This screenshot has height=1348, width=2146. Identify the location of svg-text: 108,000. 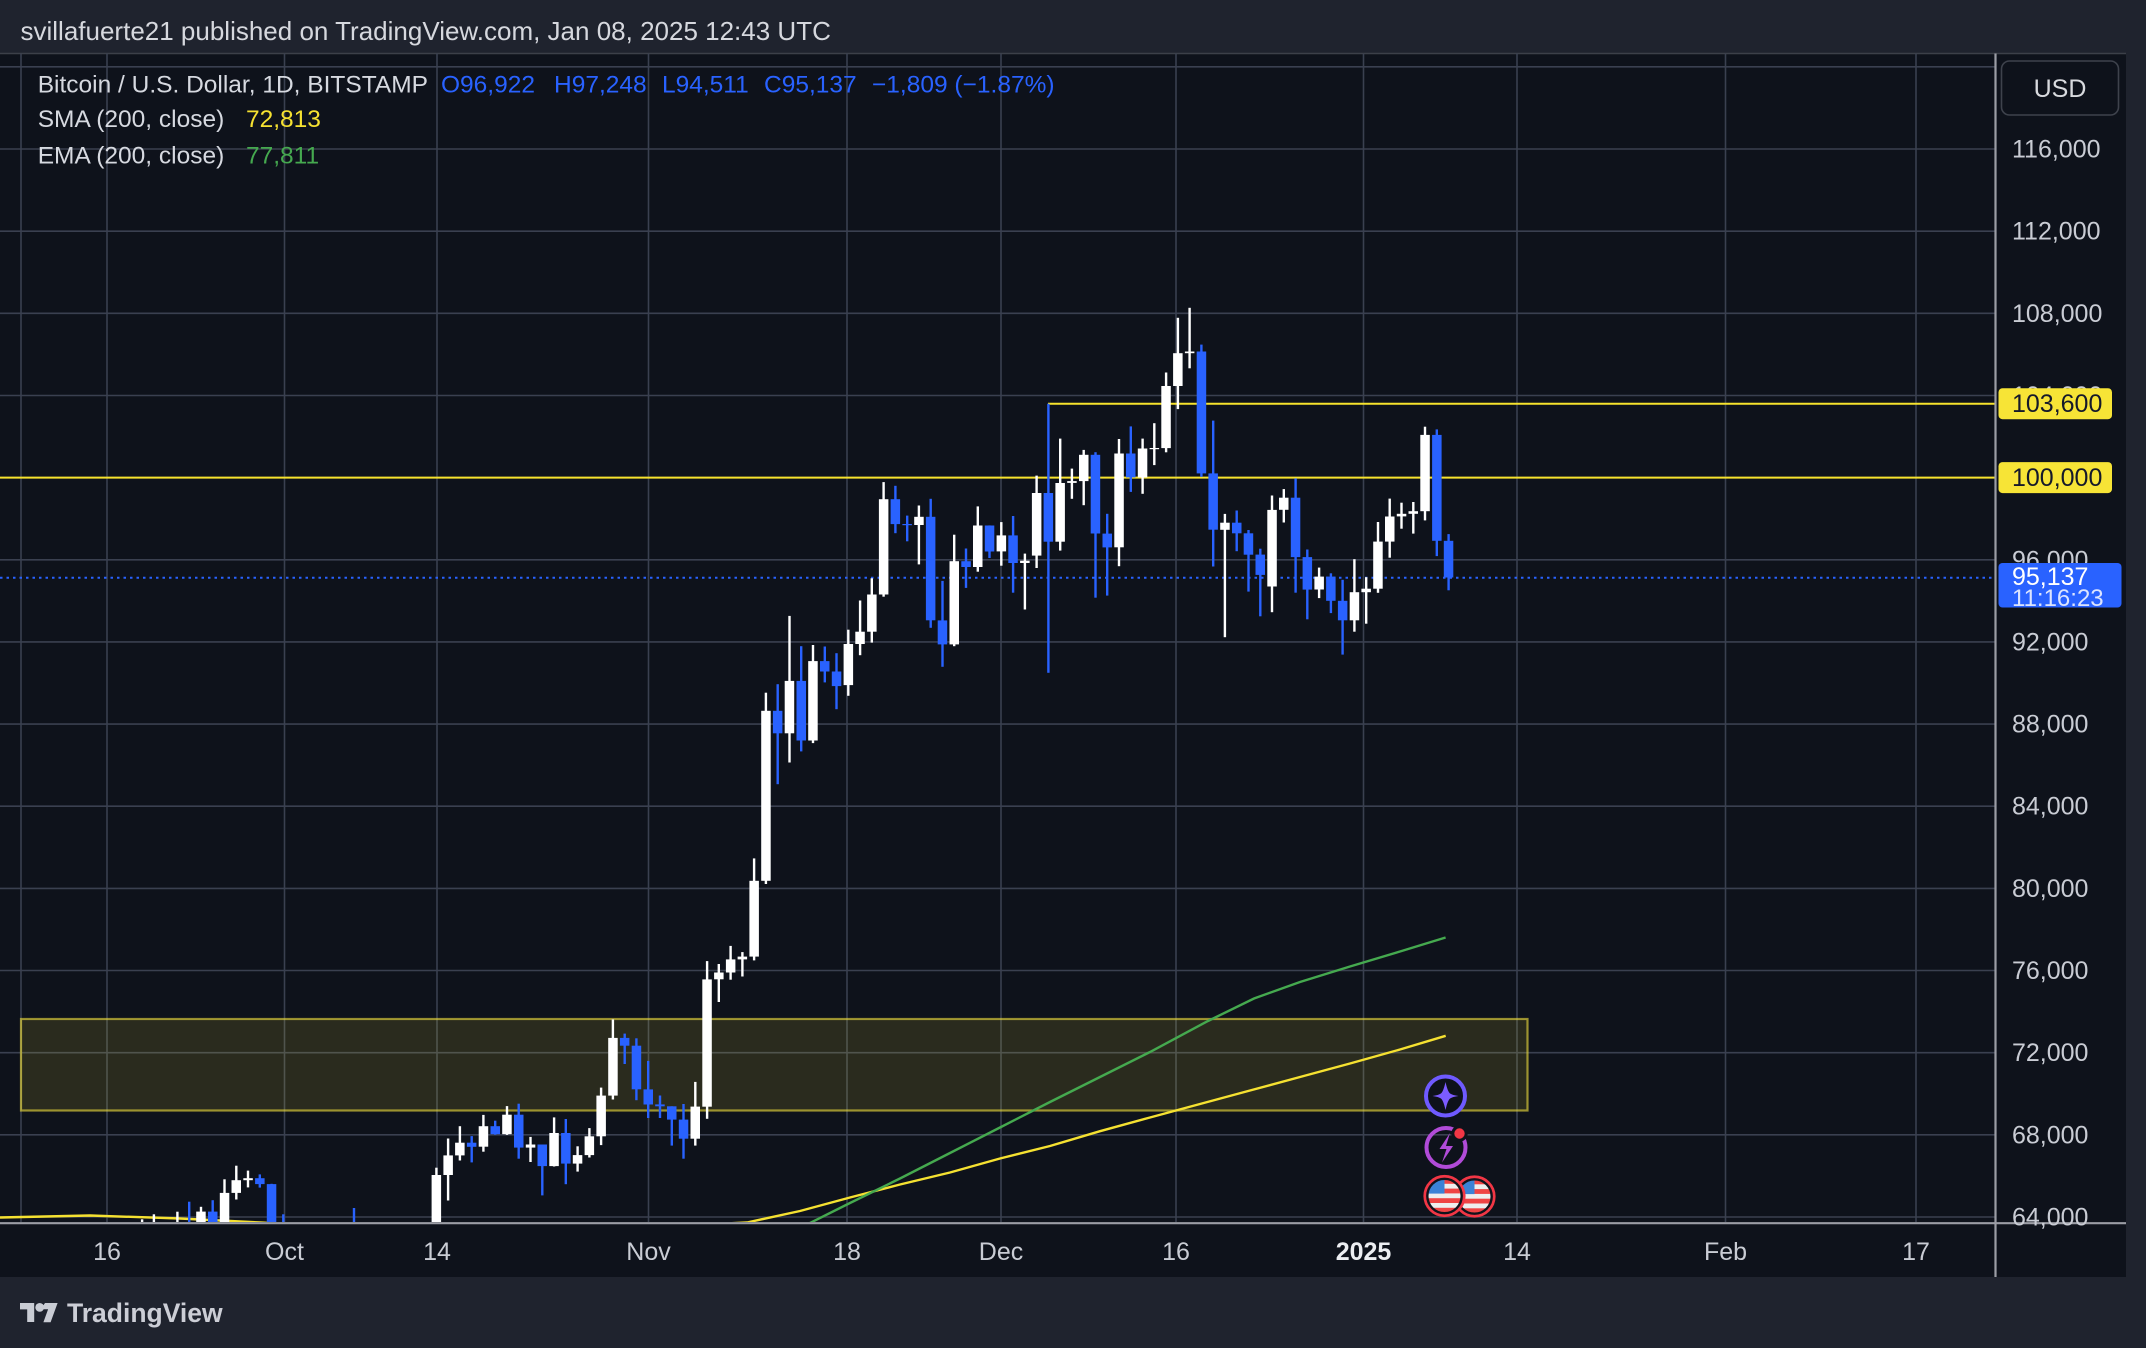
(2057, 314).